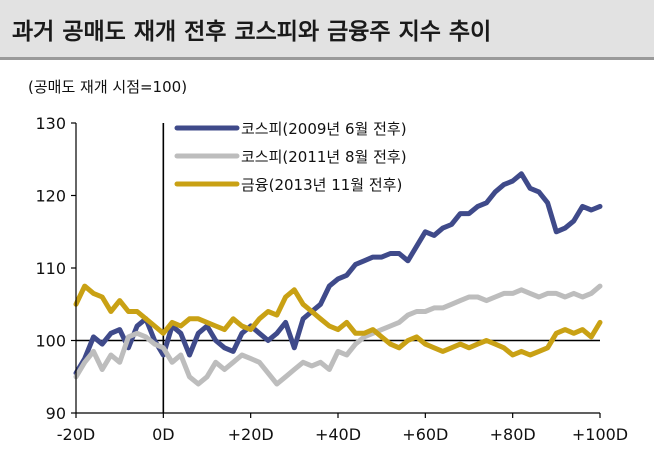 This screenshot has width=654, height=460. I want to click on x-tick-label: +80D, so click(513, 434).